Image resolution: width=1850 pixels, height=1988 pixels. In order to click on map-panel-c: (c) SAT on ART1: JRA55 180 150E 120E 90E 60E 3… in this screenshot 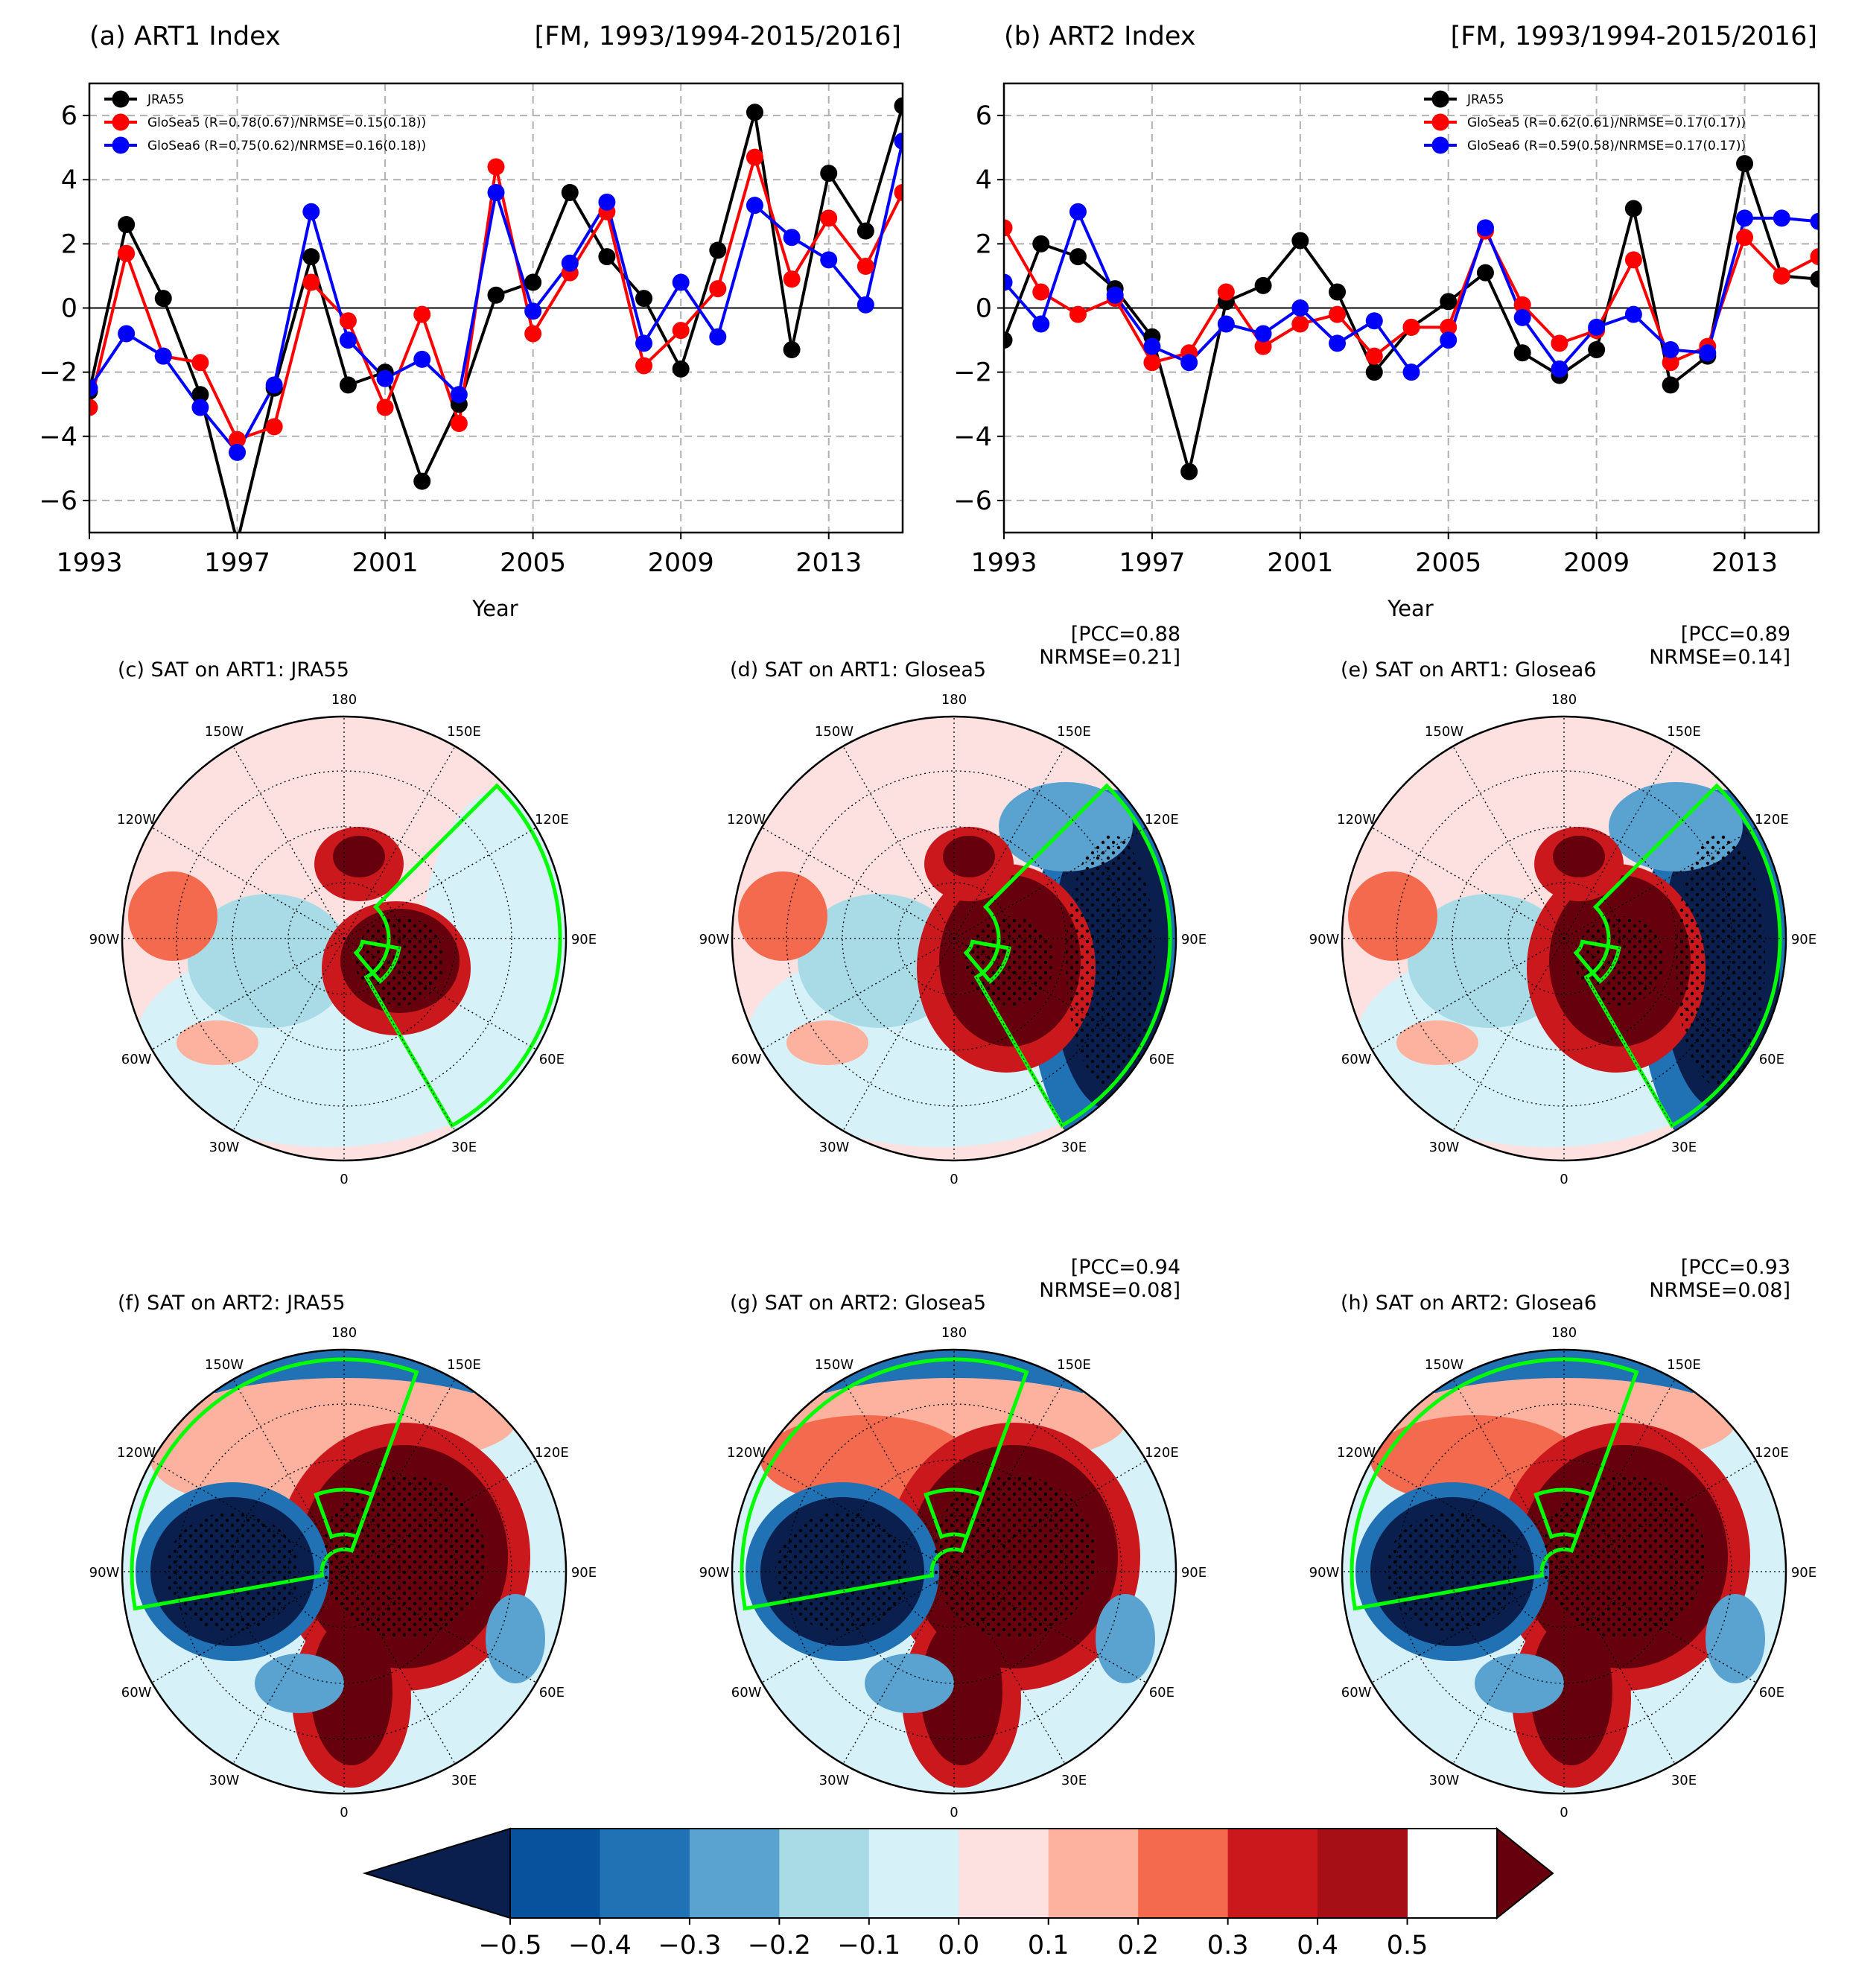, I will do `click(343, 923)`.